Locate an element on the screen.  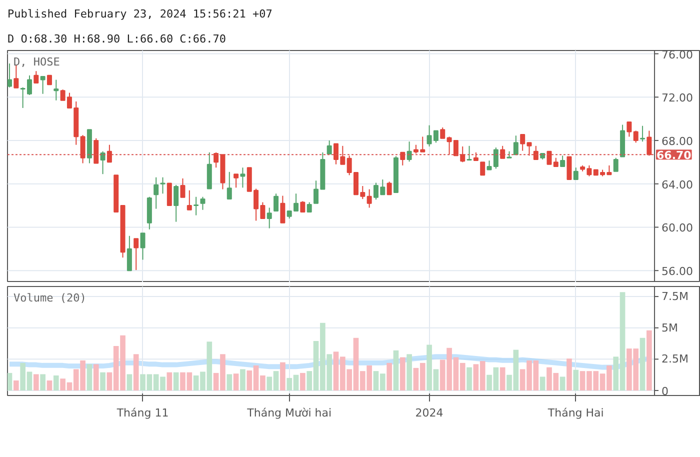
chart-subtitle: D O:68.30 H:68.90 L:66.60 C:66.70 is located at coordinates (117, 39).